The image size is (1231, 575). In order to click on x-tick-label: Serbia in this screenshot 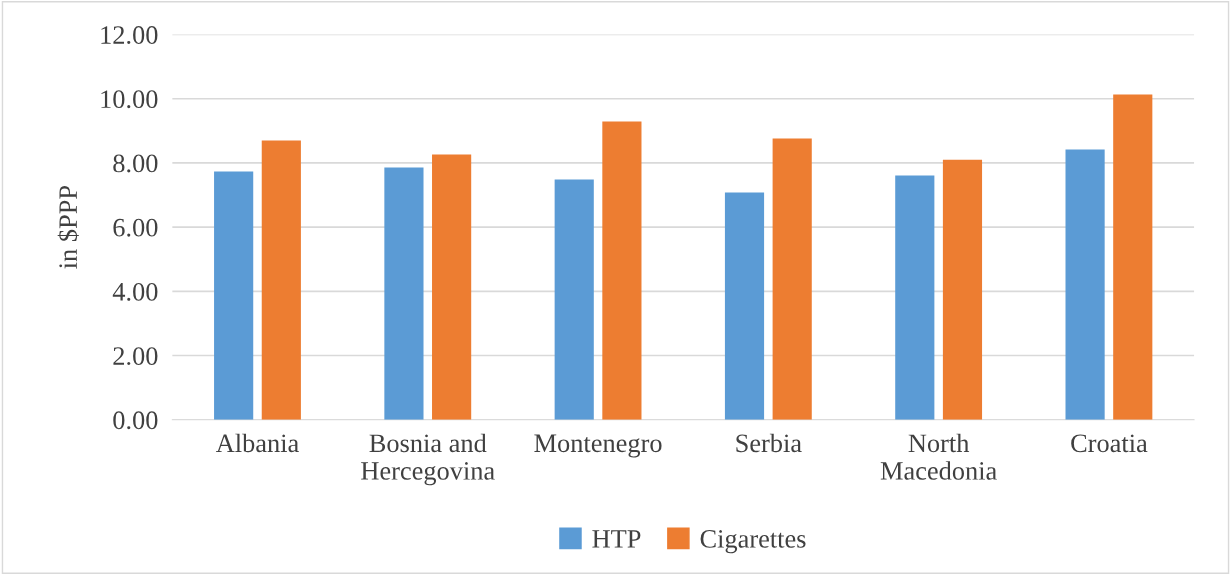, I will do `click(769, 443)`.